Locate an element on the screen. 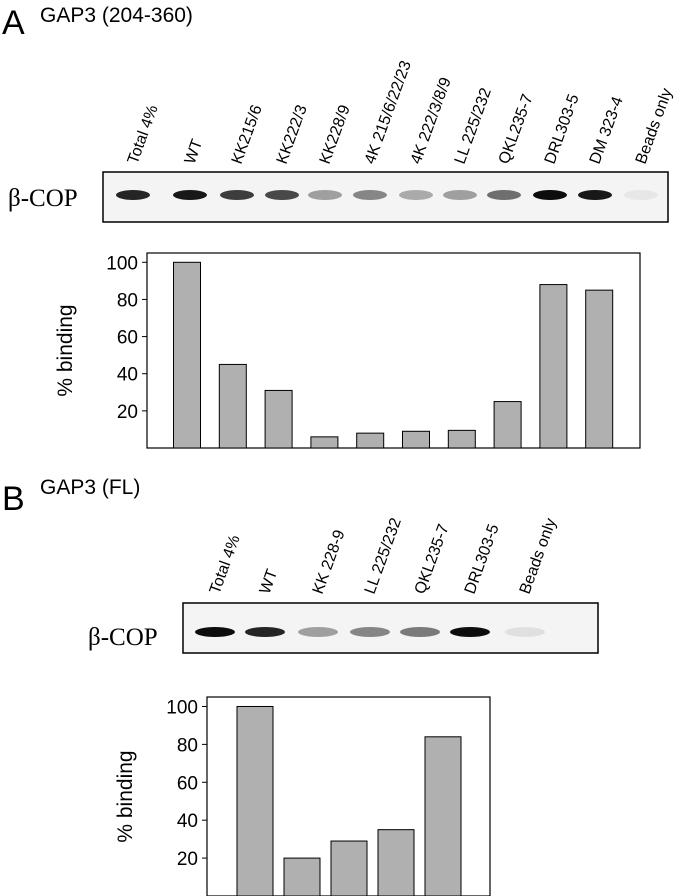 This screenshot has height=896, width=700. lane-label: 4K 222/3/8/9 is located at coordinates (431, 120).